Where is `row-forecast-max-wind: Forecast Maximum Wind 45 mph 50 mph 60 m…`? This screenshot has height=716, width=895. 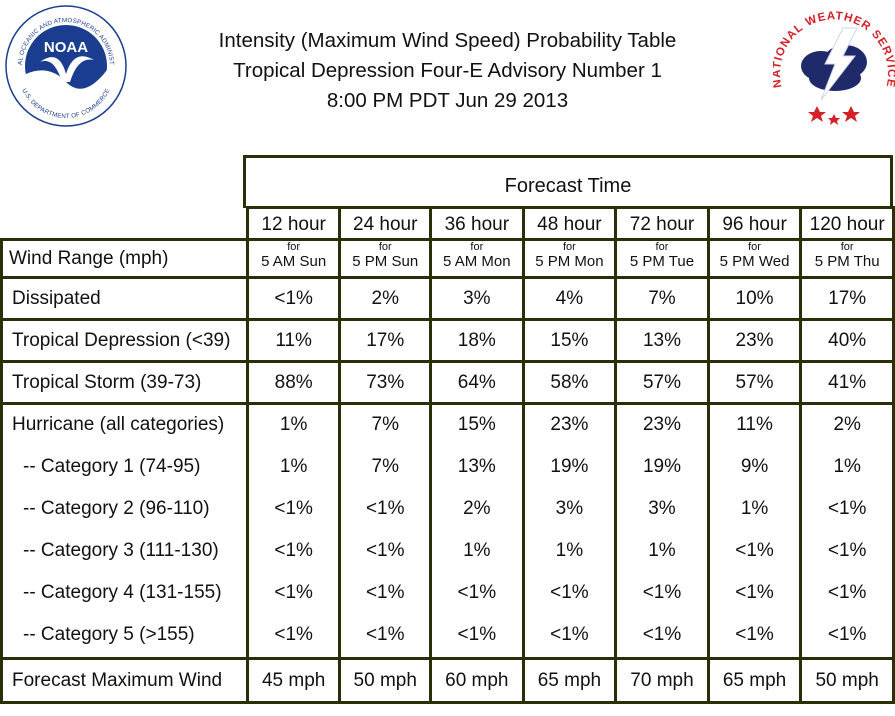 row-forecast-max-wind: Forecast Maximum Wind 45 mph 50 mph 60 m… is located at coordinates (447, 680).